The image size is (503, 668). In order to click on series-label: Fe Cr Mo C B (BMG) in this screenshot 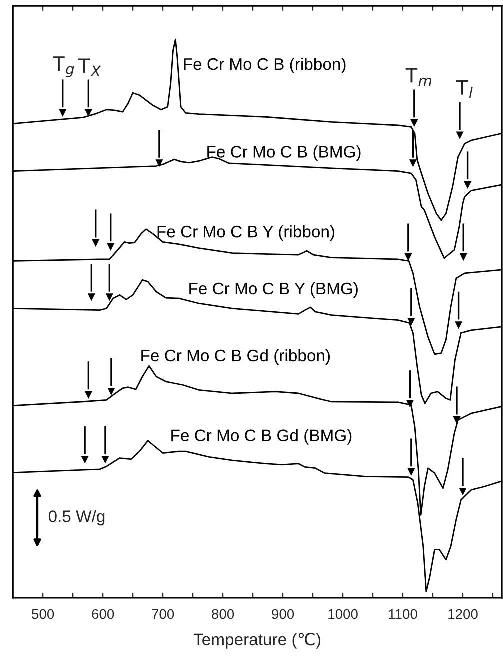, I will do `click(284, 154)`.